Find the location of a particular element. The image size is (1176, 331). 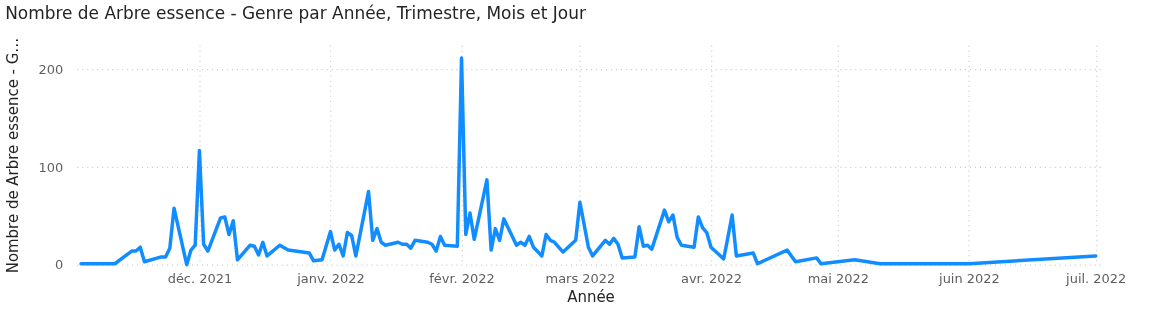

x-tick-label: déc. 2021 is located at coordinates (200, 279).